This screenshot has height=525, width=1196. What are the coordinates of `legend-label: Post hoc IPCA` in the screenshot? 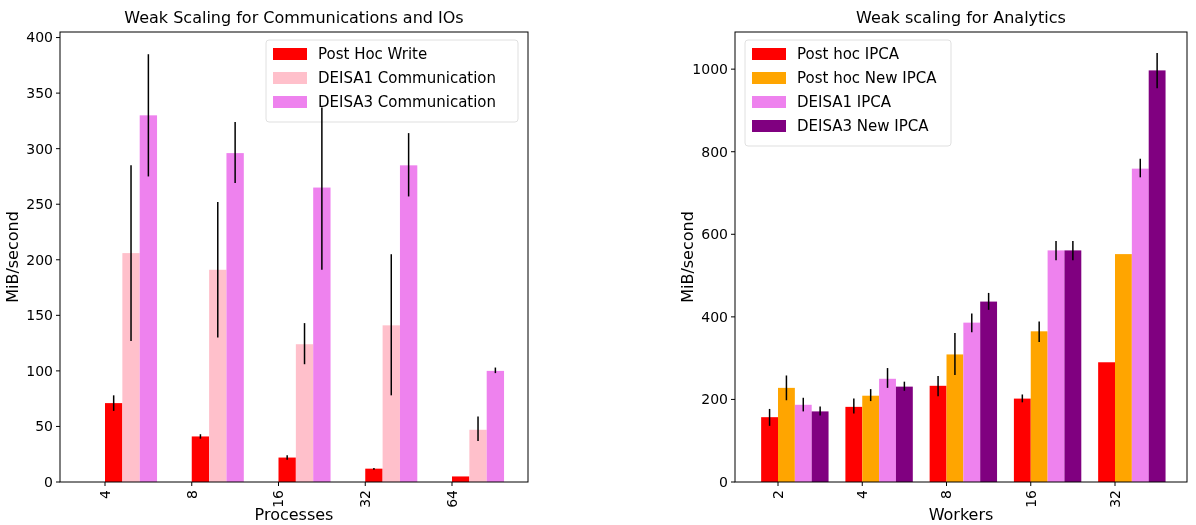 It's located at (848, 54).